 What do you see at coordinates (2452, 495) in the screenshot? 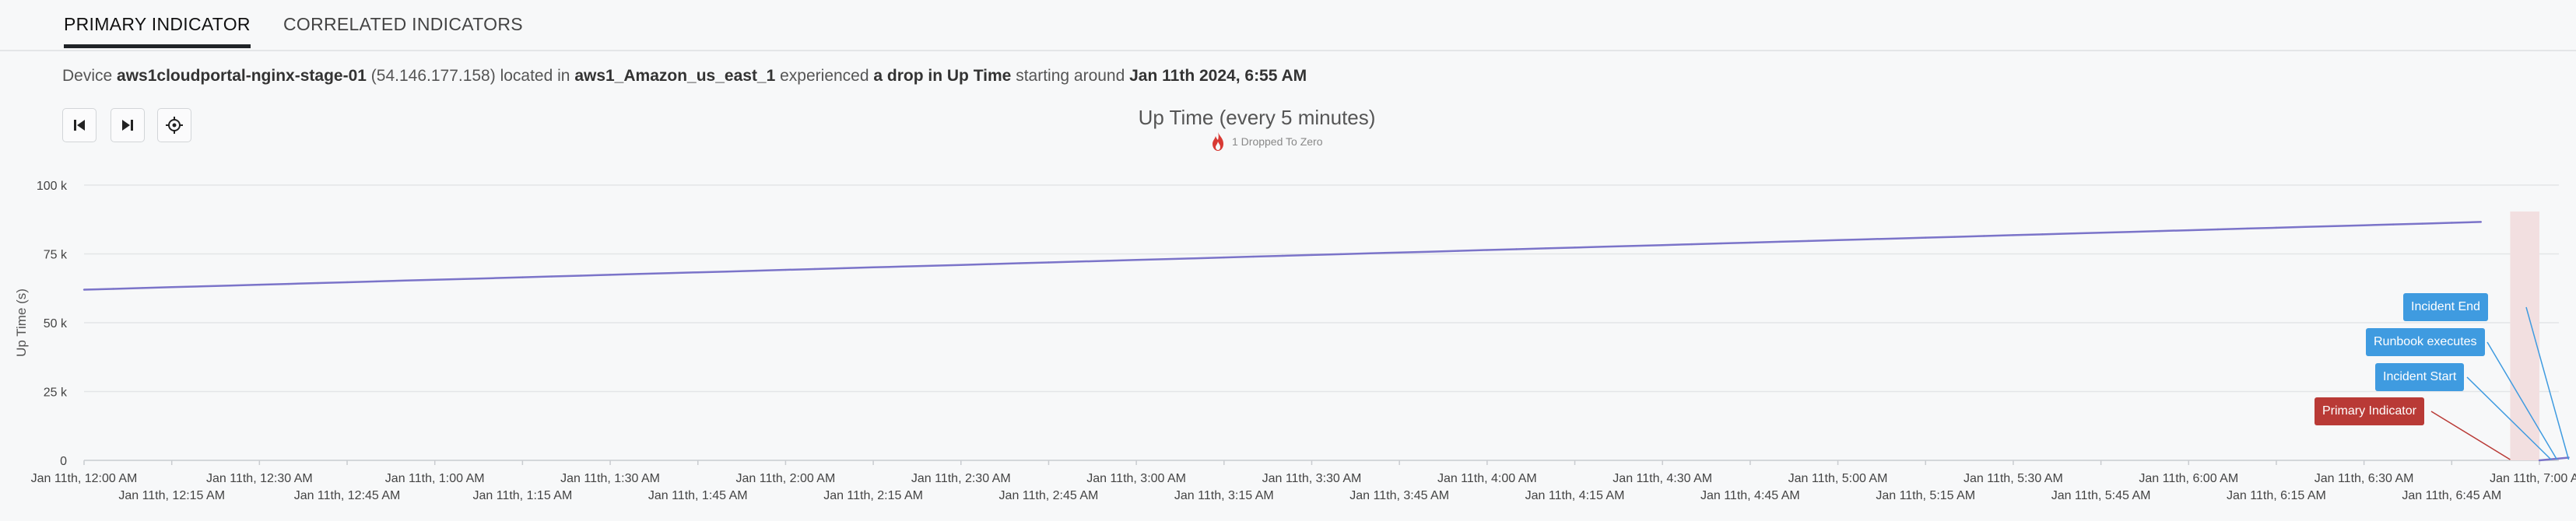
I see `x-tick-label: Jan 11th, 6:45 AM` at bounding box center [2452, 495].